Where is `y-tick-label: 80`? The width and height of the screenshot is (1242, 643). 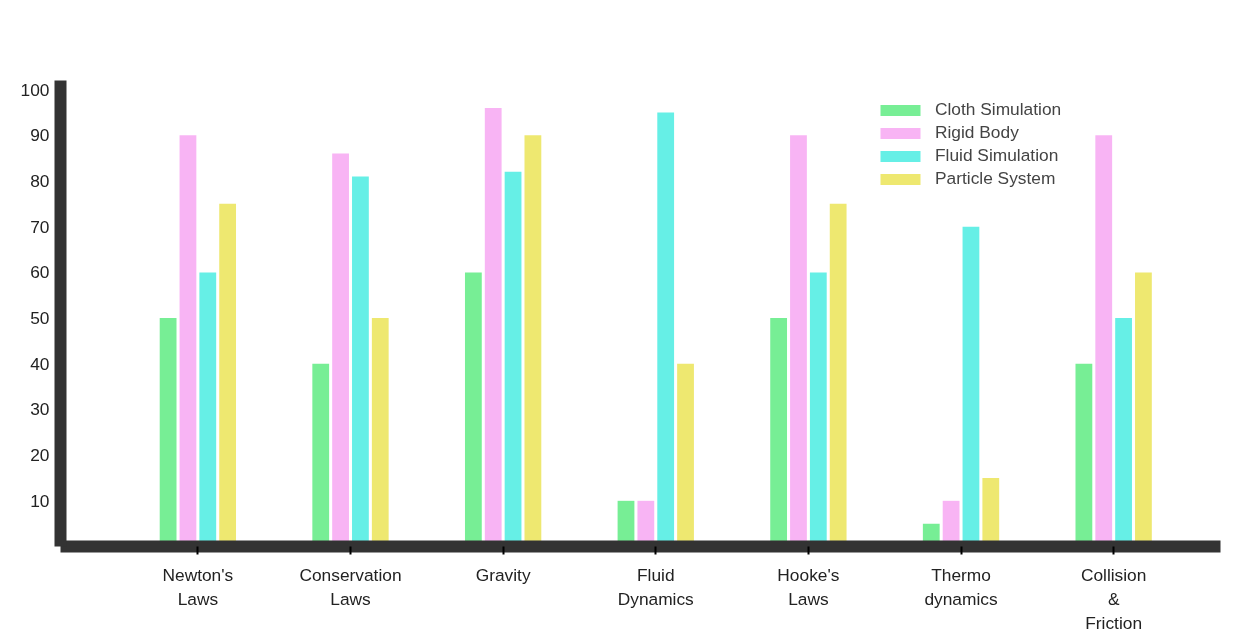
y-tick-label: 80 is located at coordinates (40, 181).